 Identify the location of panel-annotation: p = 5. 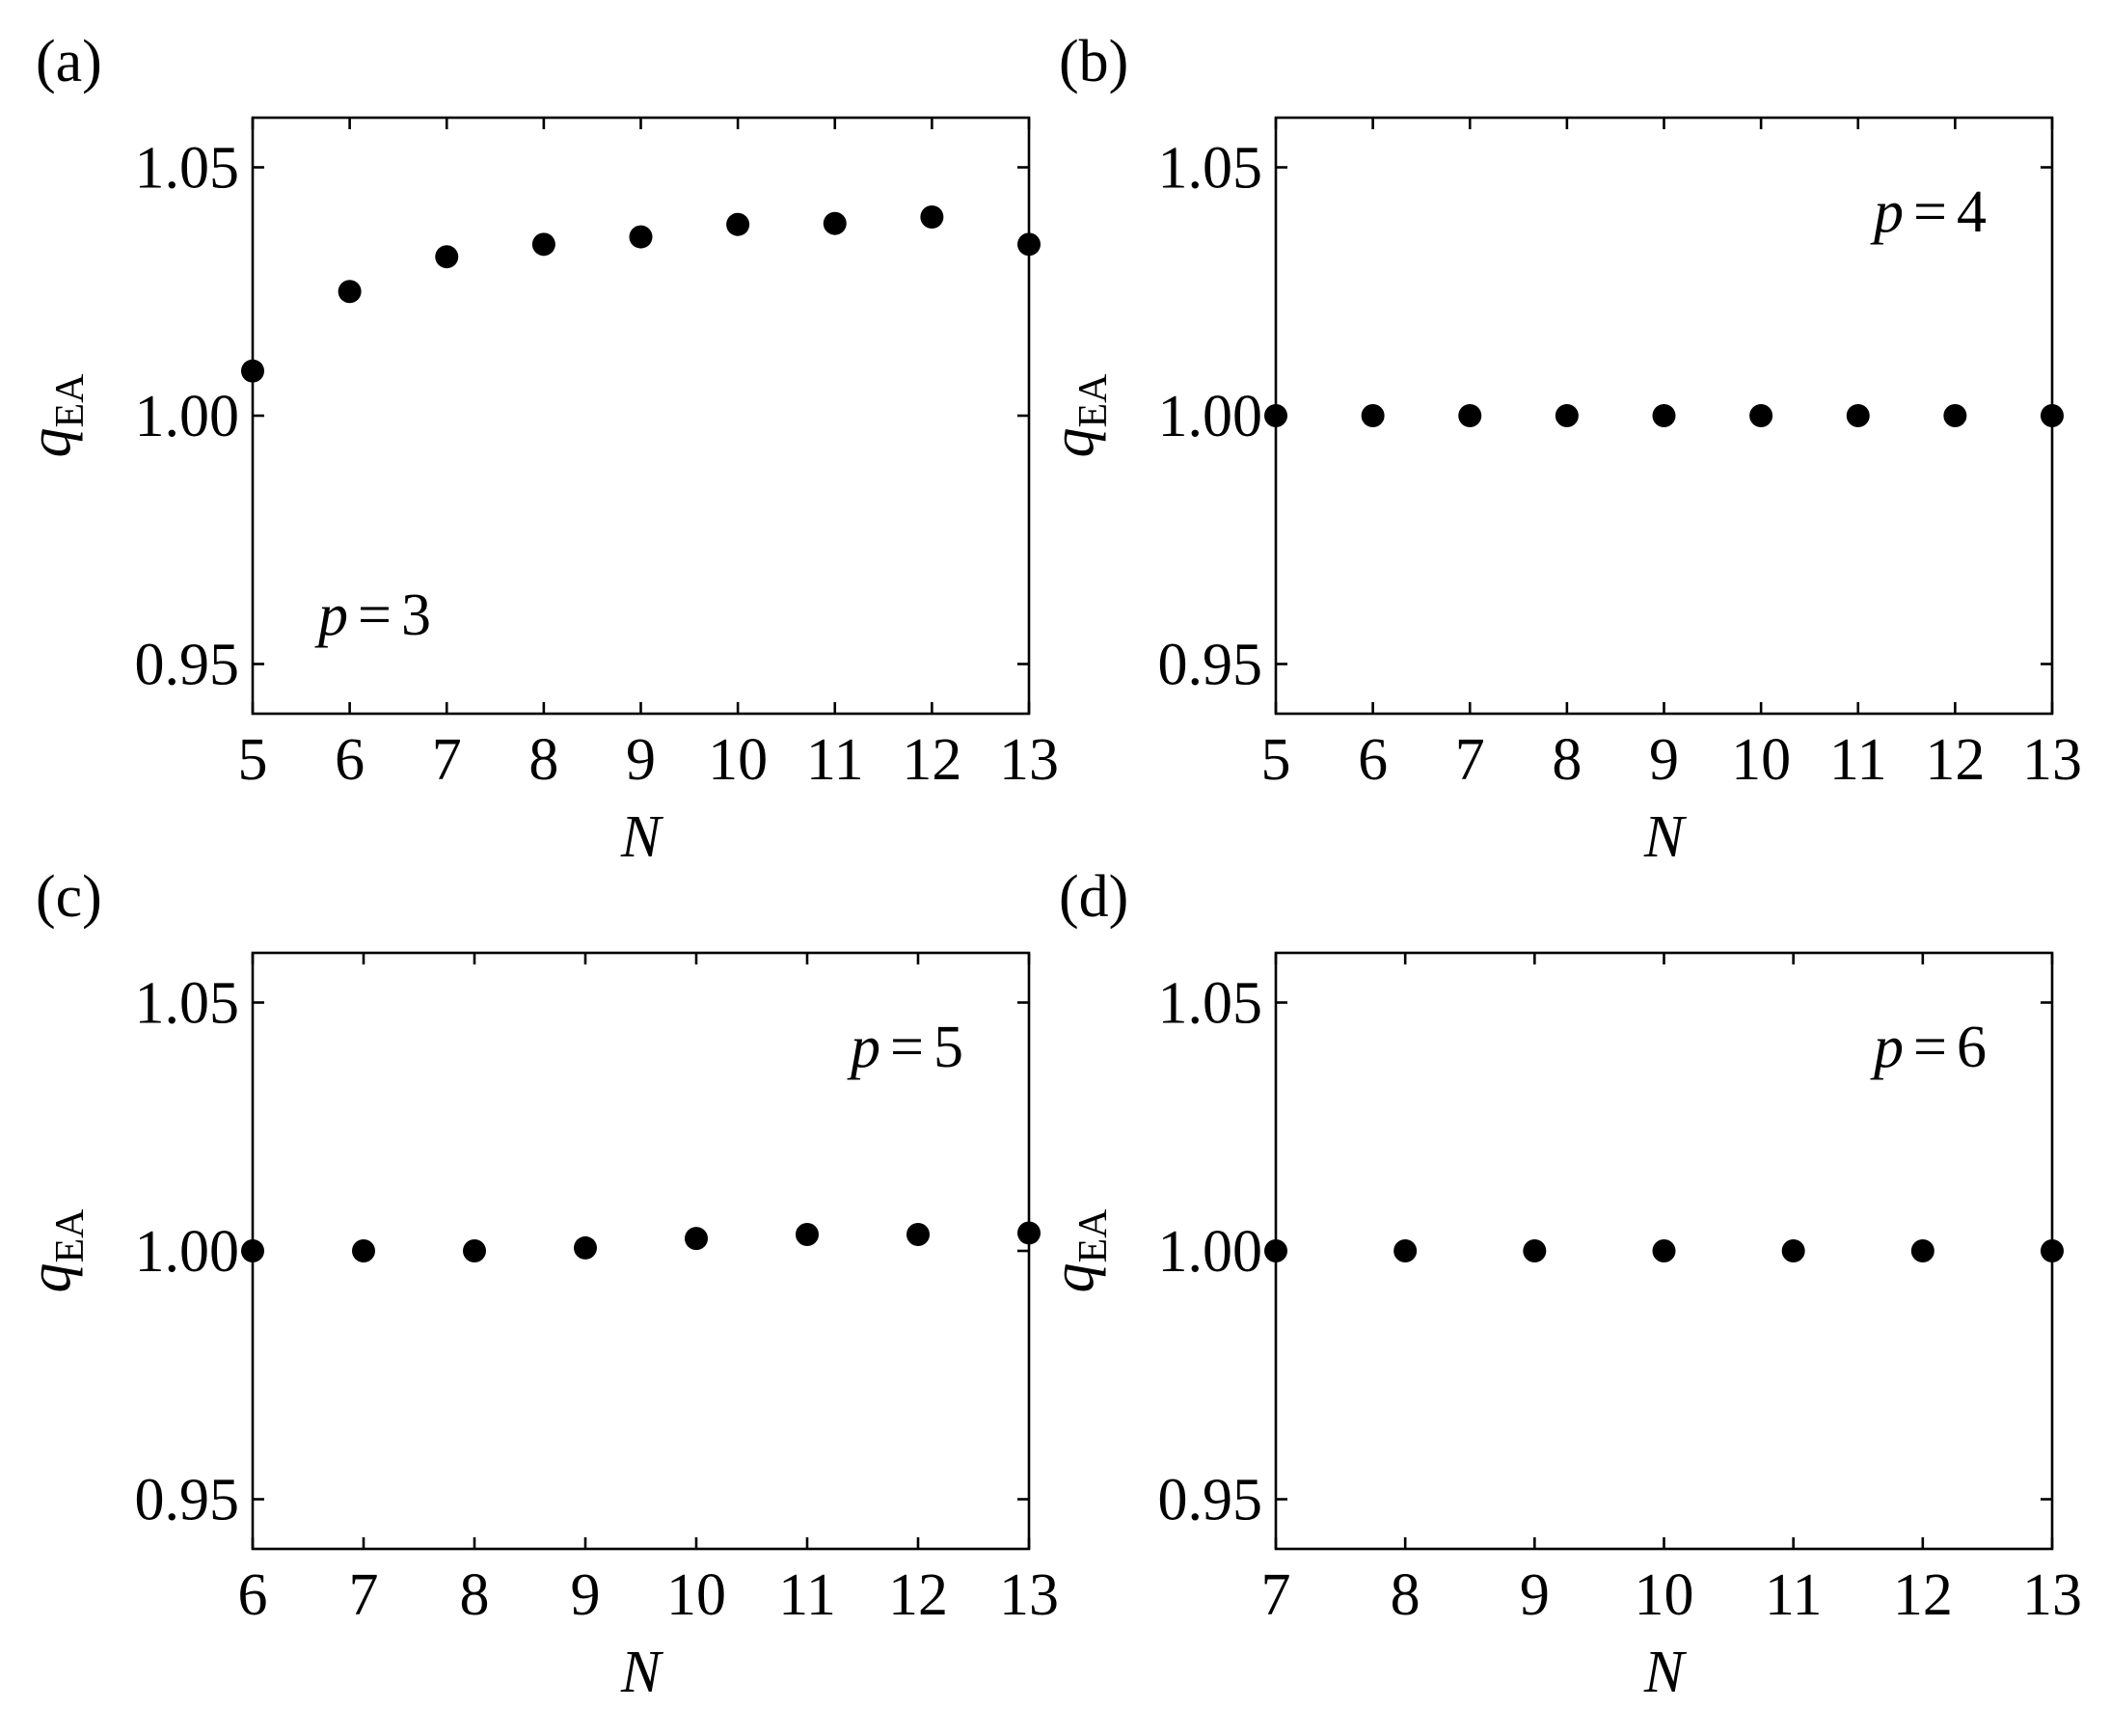
(905, 1048).